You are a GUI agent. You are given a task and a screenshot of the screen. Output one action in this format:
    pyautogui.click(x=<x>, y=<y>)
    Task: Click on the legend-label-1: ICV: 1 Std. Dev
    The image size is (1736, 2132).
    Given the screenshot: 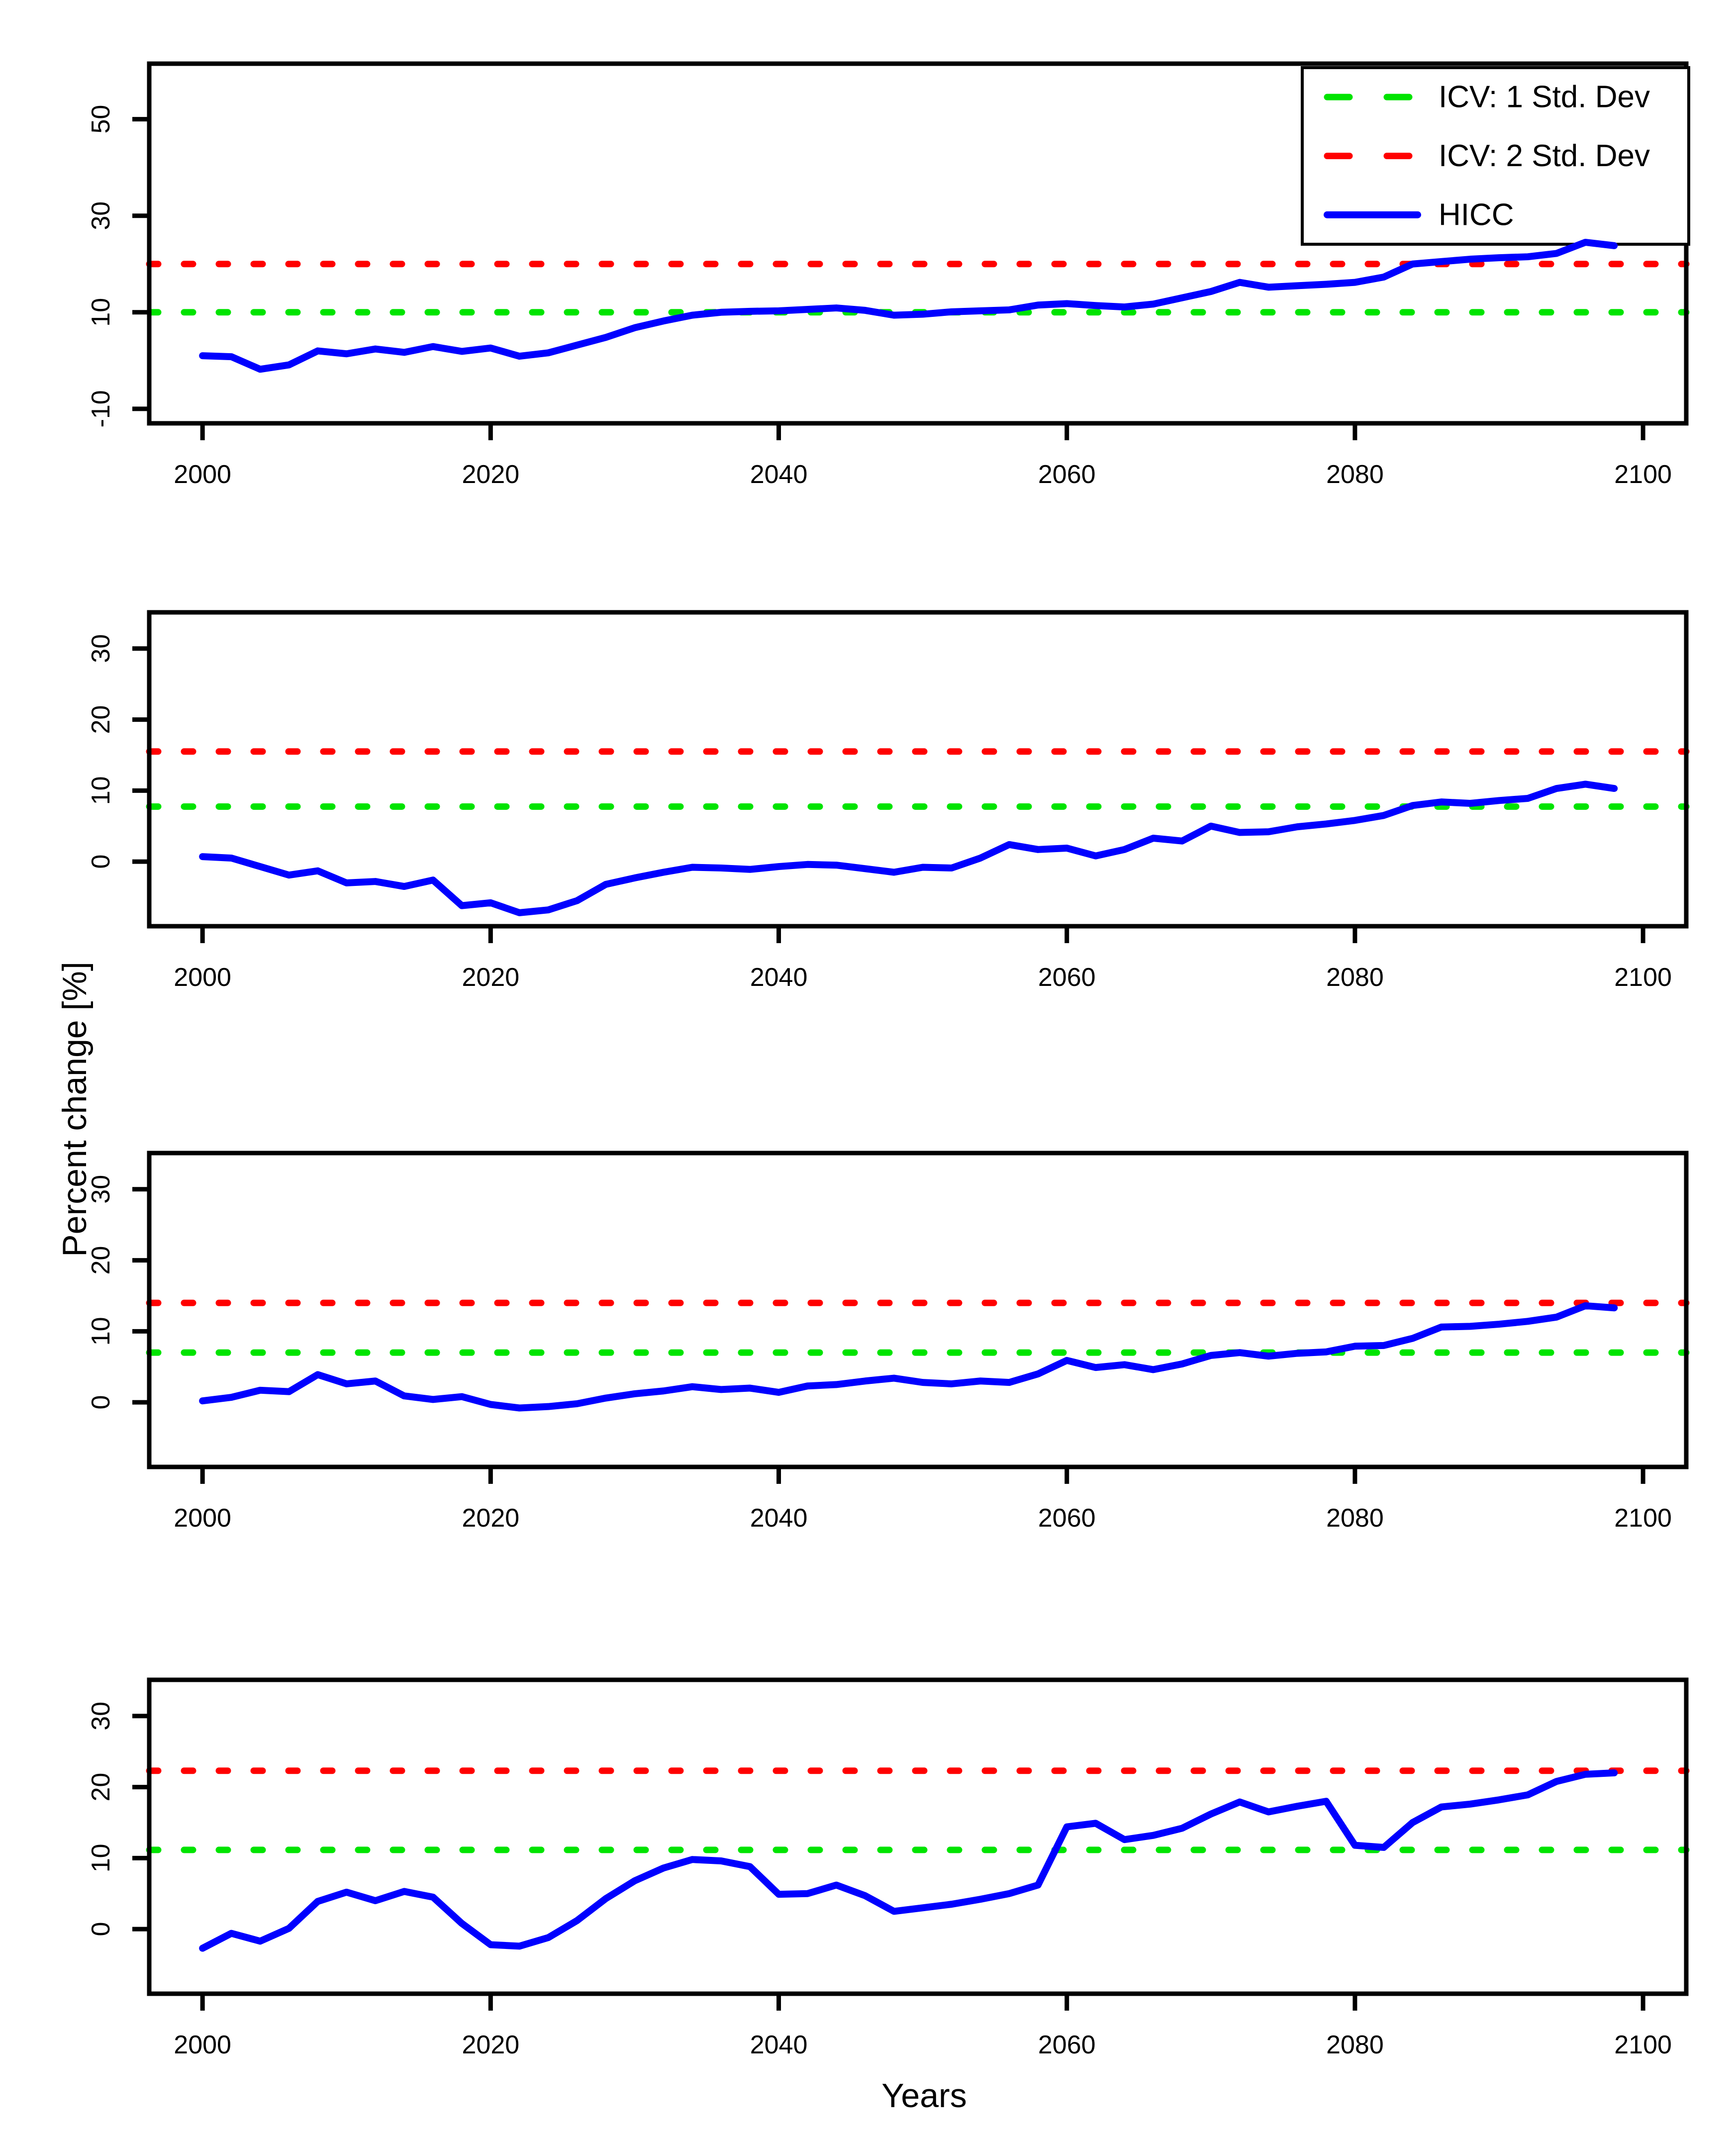 What is the action you would take?
    pyautogui.click(x=1544, y=97)
    